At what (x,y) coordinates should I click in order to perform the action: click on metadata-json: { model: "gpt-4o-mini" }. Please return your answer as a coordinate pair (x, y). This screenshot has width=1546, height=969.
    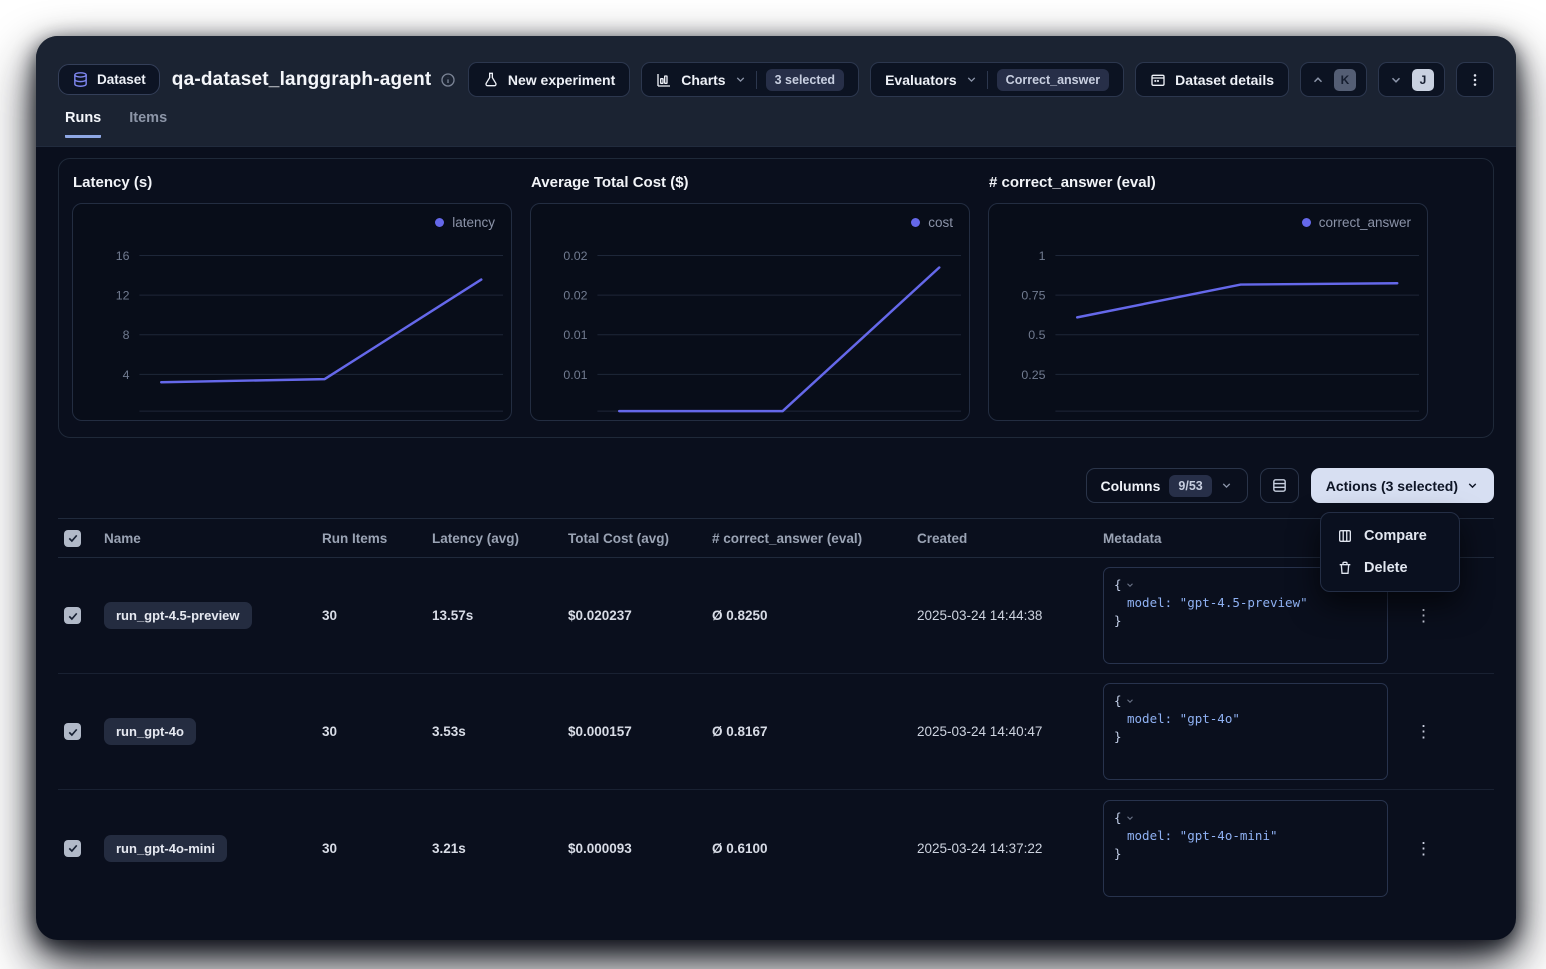
    Looking at the image, I should click on (1245, 848).